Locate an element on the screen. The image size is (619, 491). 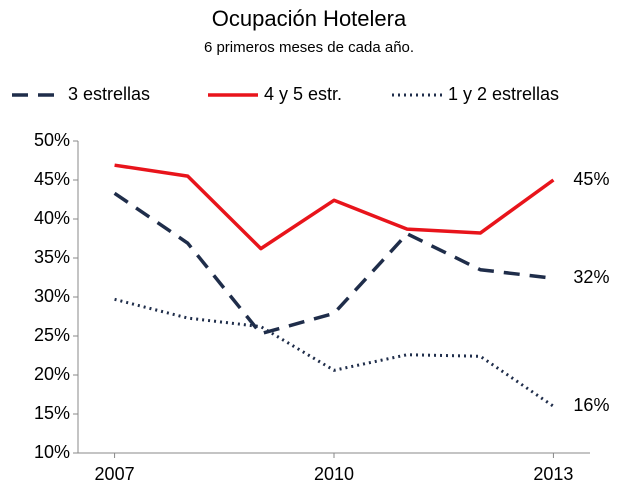
y-tick-label: 30% is located at coordinates (52, 296).